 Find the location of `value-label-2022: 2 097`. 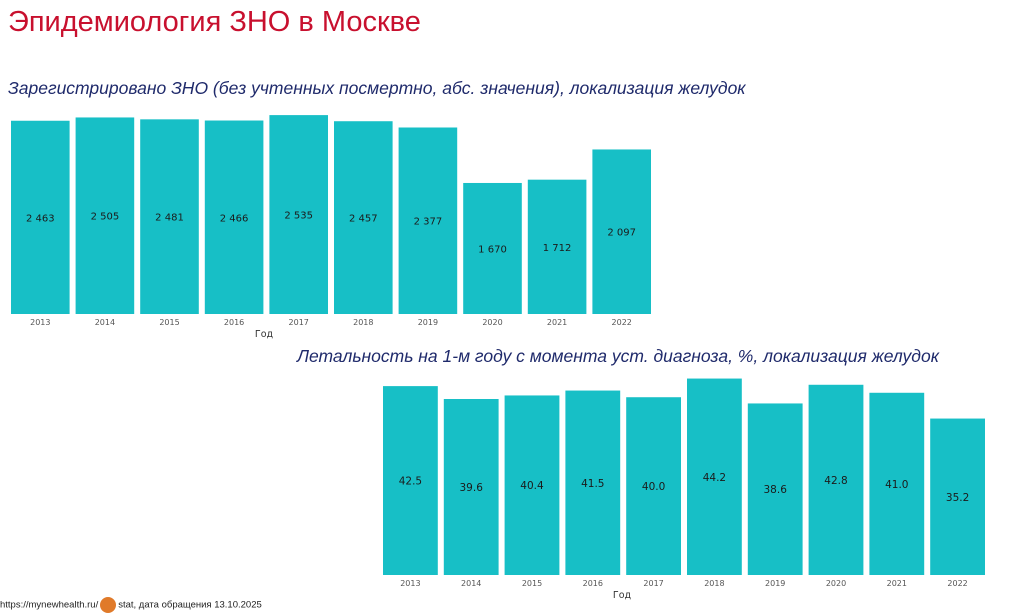

value-label-2022: 2 097 is located at coordinates (621, 233).